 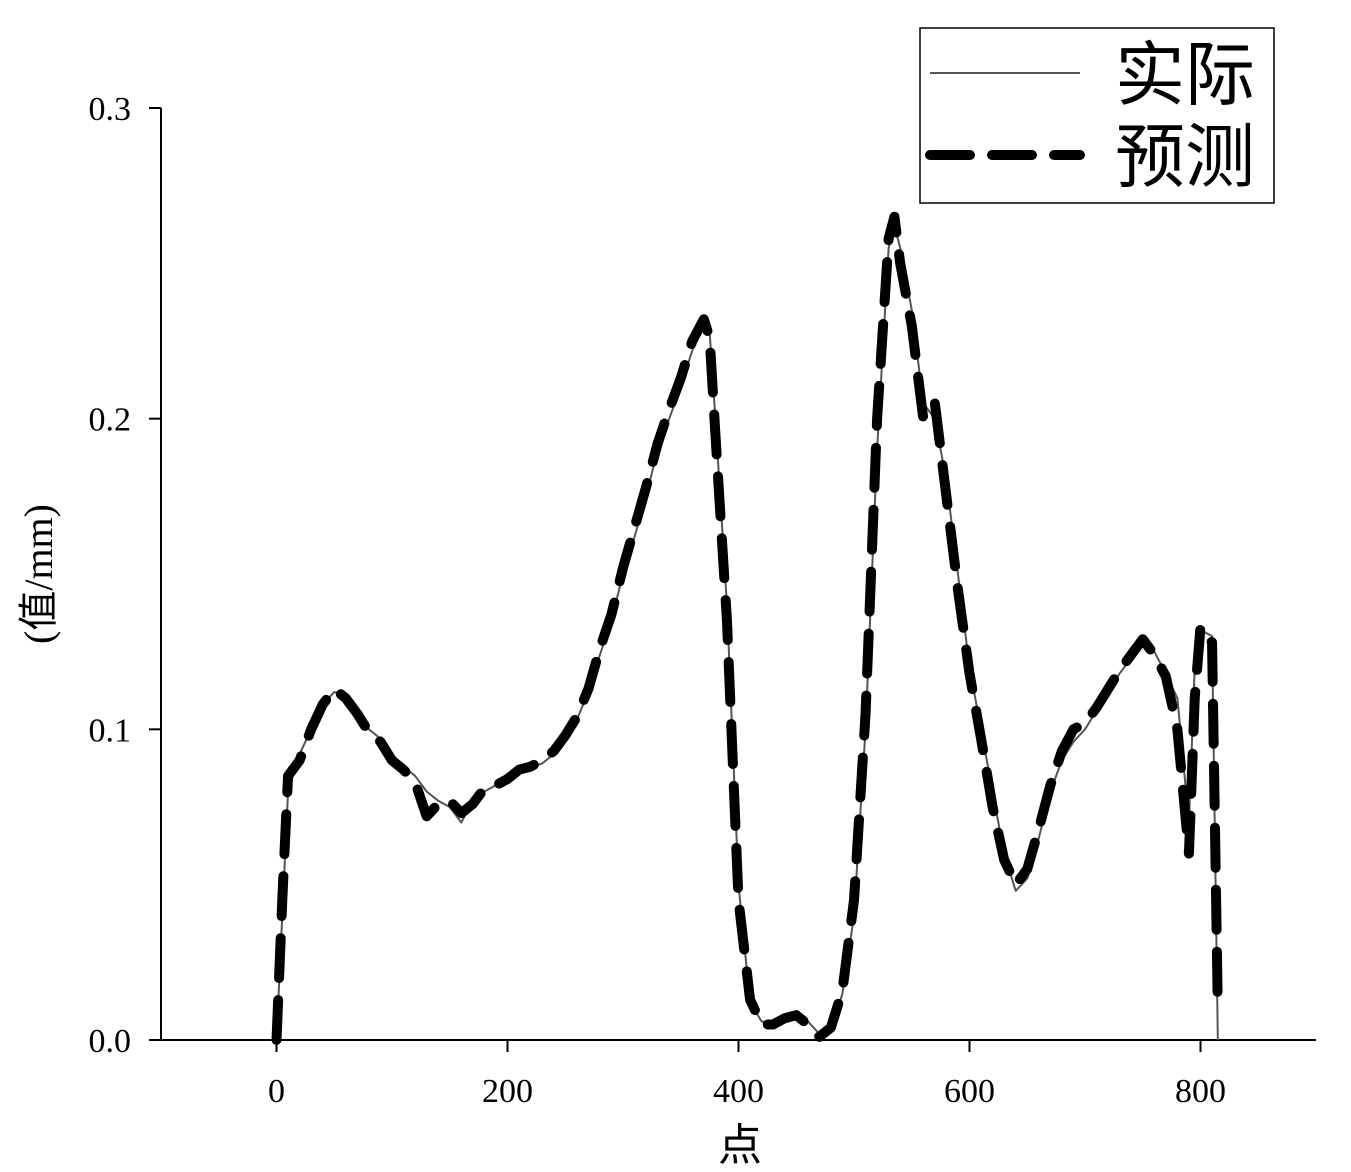 I want to click on legend-label: 预测, so click(x=1185, y=158).